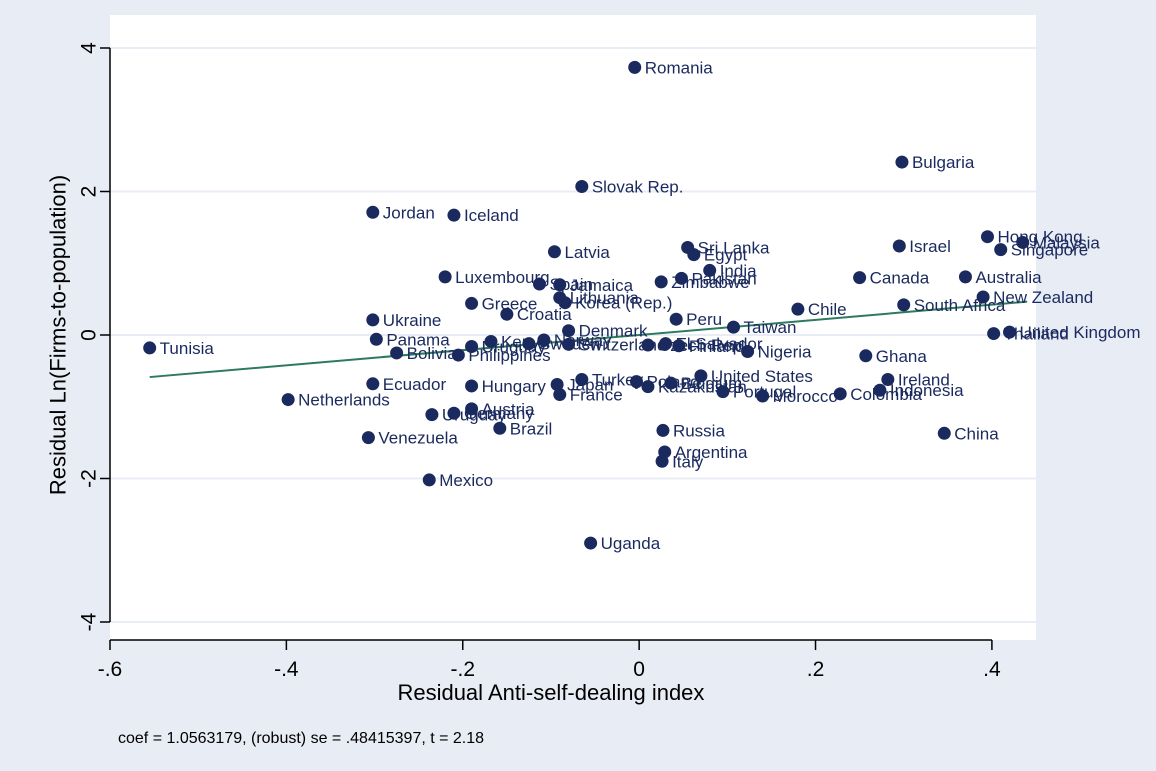 This screenshot has width=1156, height=771. What do you see at coordinates (463, 669) in the screenshot?
I see `x-tick-label: -.2` at bounding box center [463, 669].